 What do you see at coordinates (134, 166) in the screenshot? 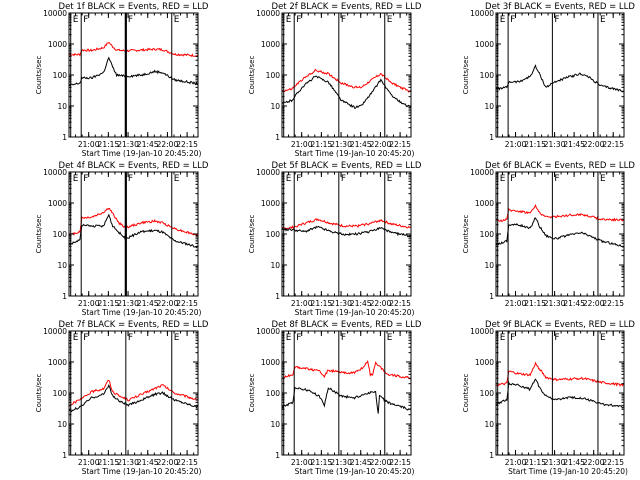
I see `panel-title: Det 4f BLACK = Events, RED = LLD` at bounding box center [134, 166].